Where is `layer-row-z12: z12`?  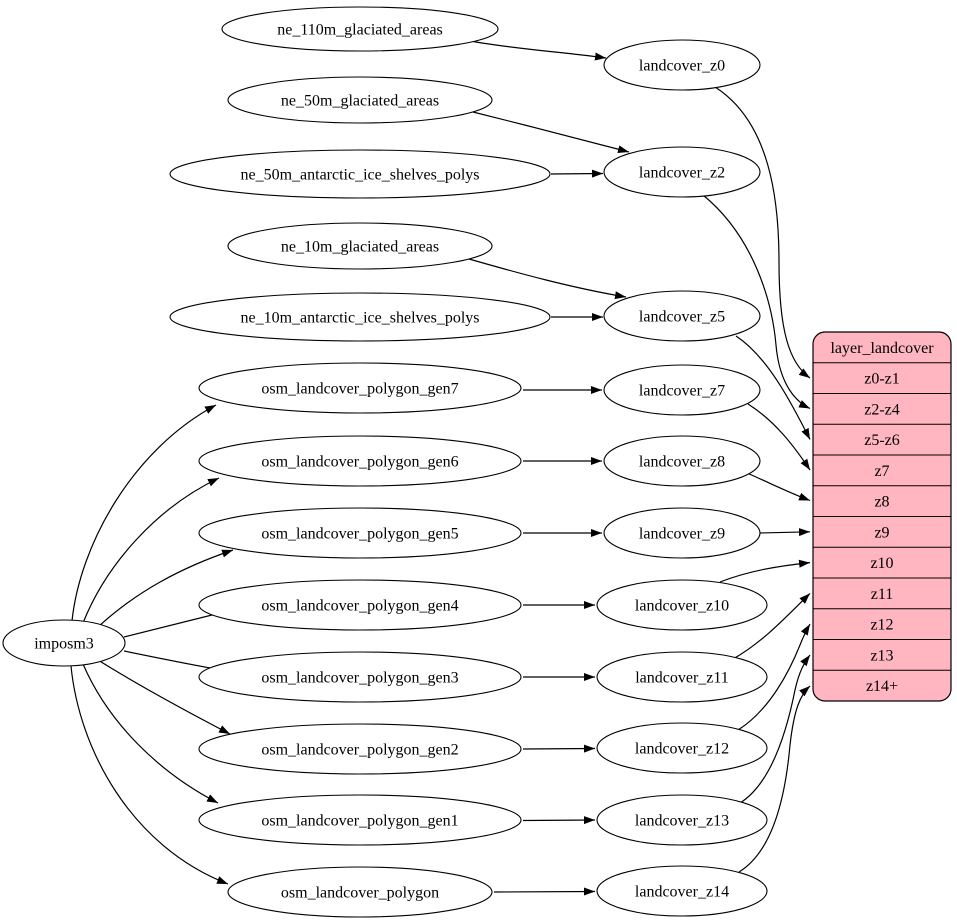
layer-row-z12: z12 is located at coordinates (881, 625).